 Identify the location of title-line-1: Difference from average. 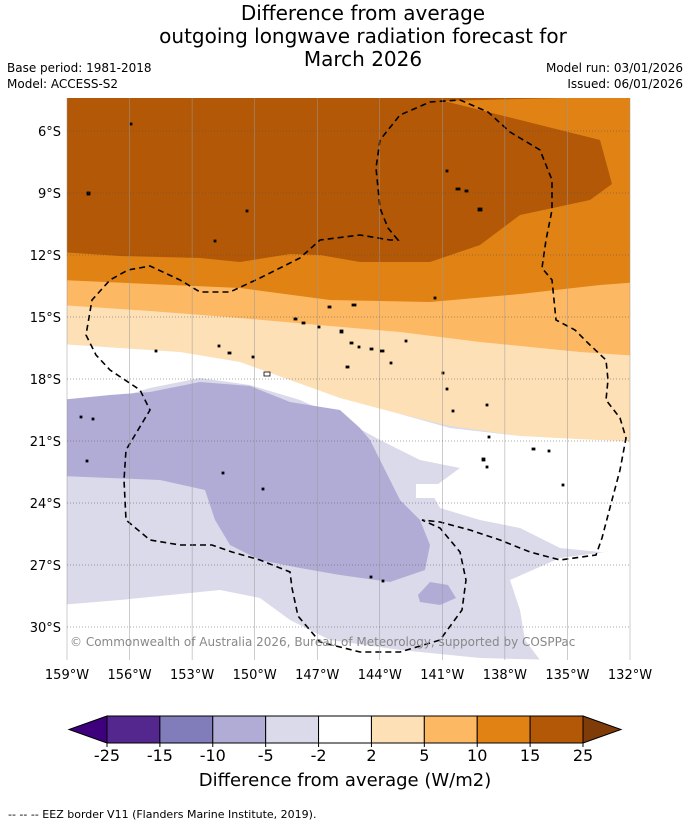
(363, 13).